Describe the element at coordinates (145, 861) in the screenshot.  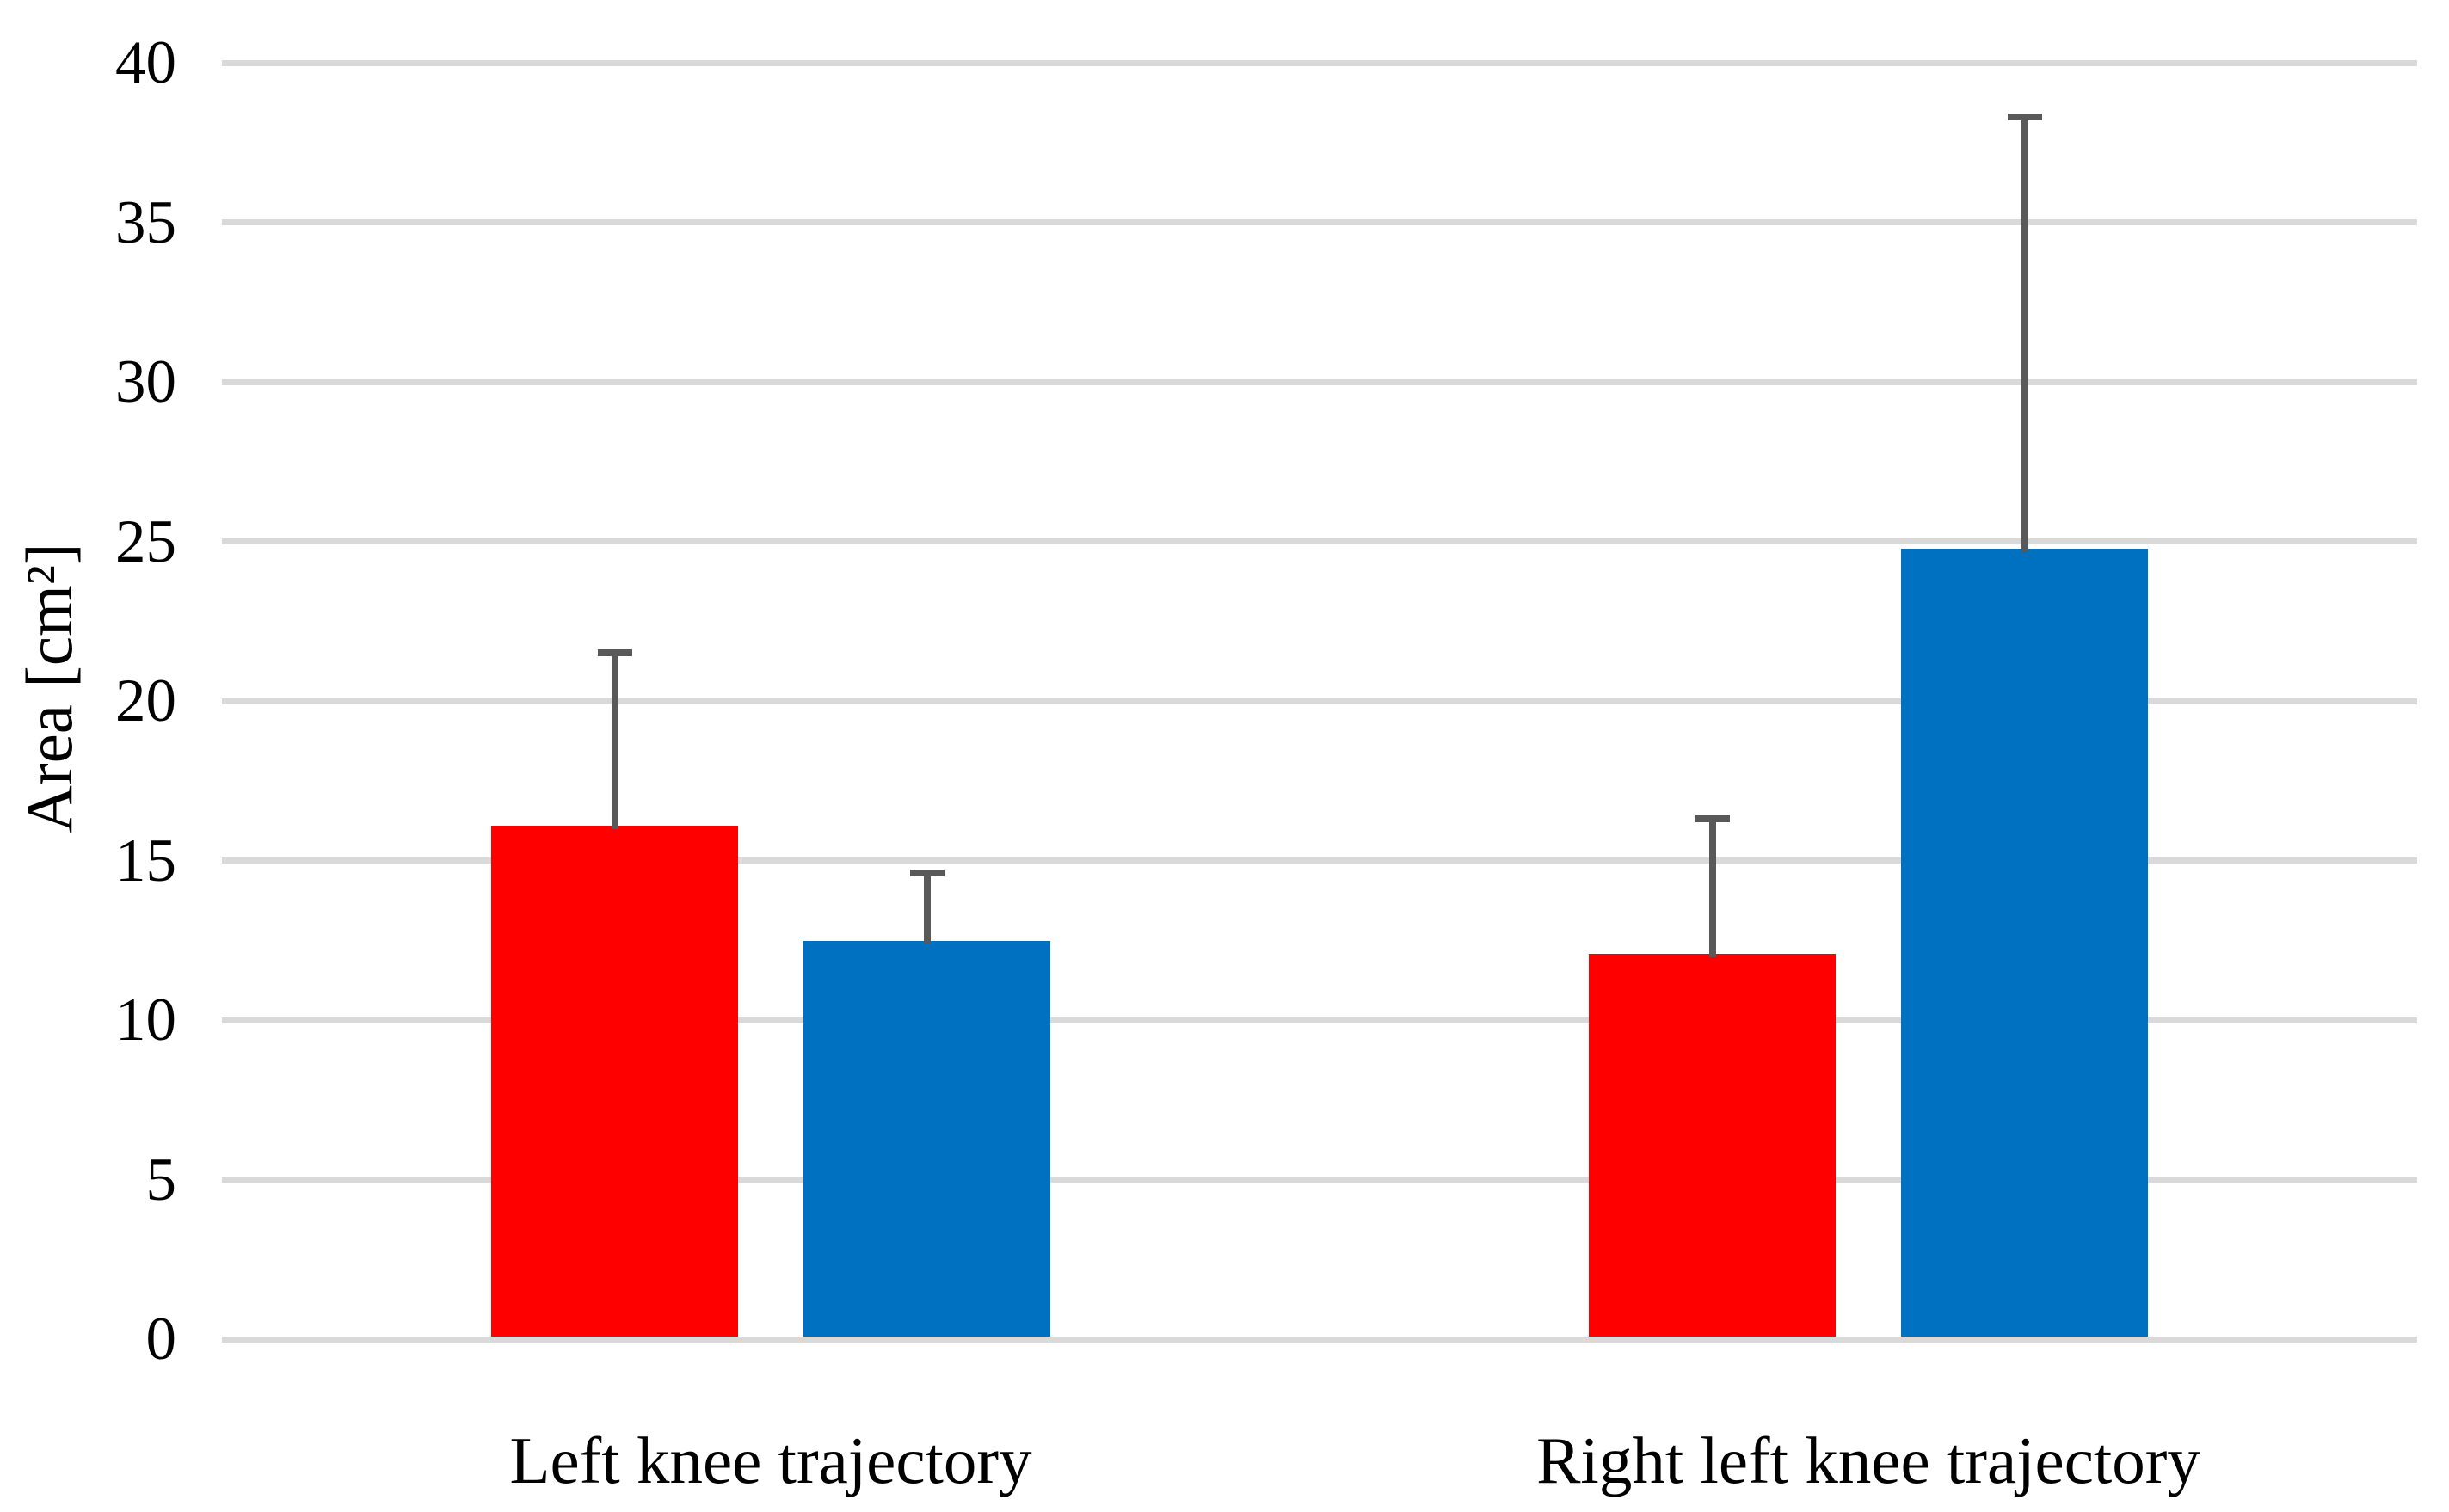
I see `y-tick-label-15: 15` at that location.